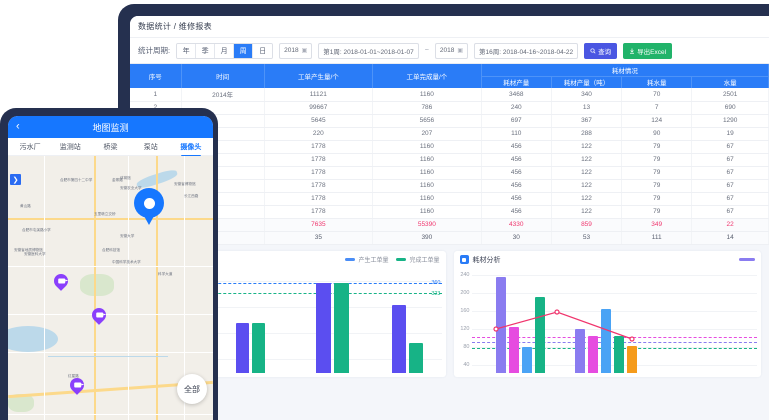 The height and width of the screenshot is (420, 769). What do you see at coordinates (244, 50) in the screenshot?
I see `period-option-week: 周` at bounding box center [244, 50].